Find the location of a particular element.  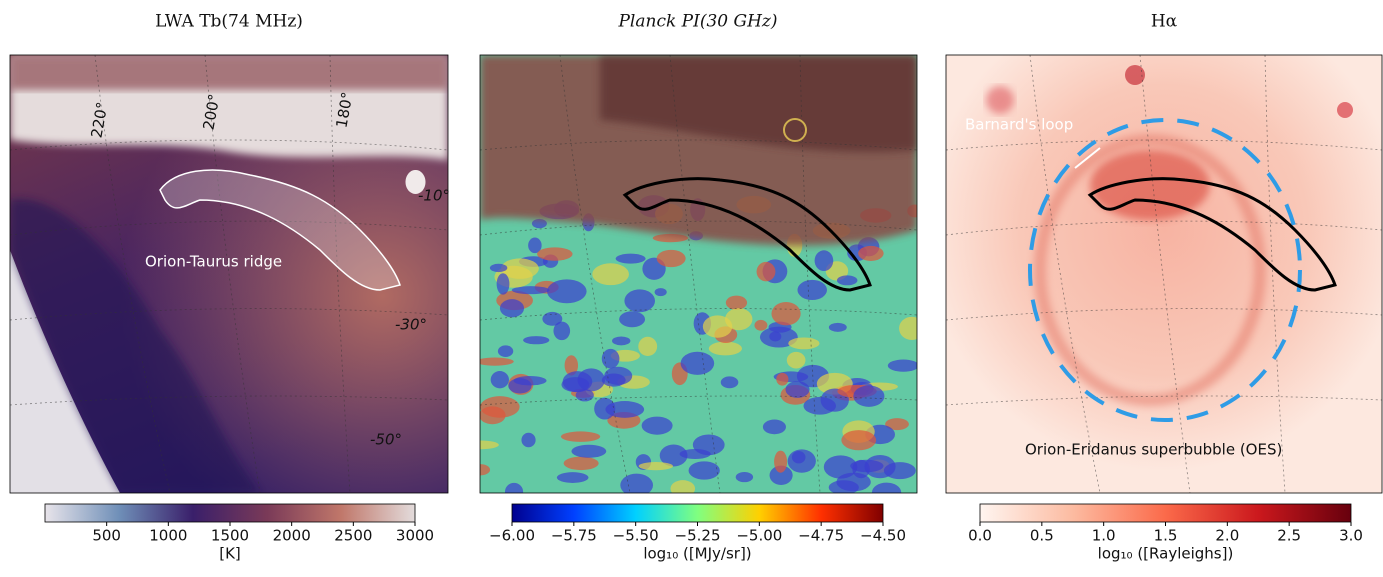

annotation: Orion-Taurus ridge is located at coordinates (213, 262).